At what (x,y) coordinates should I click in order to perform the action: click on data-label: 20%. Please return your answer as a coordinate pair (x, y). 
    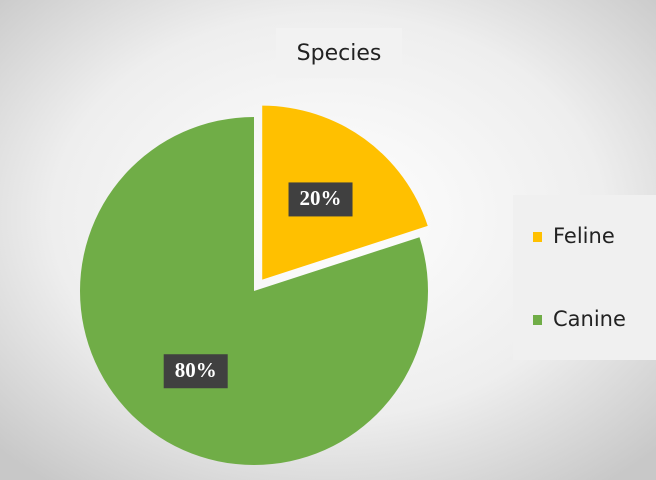
    Looking at the image, I should click on (321, 198).